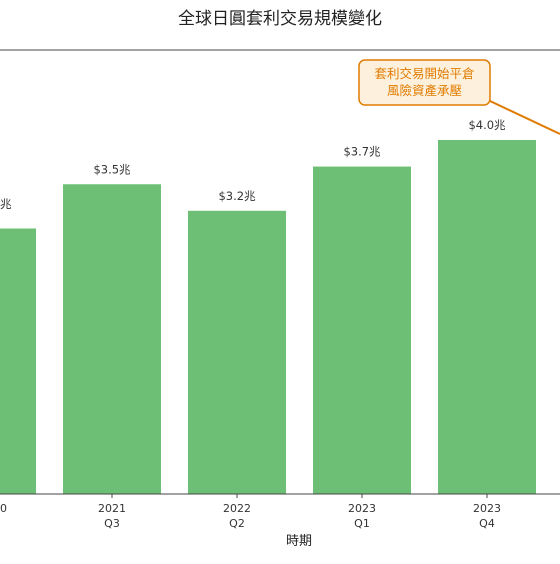  What do you see at coordinates (112, 169) in the screenshot?
I see `bar-value-label: $3.5兆` at bounding box center [112, 169].